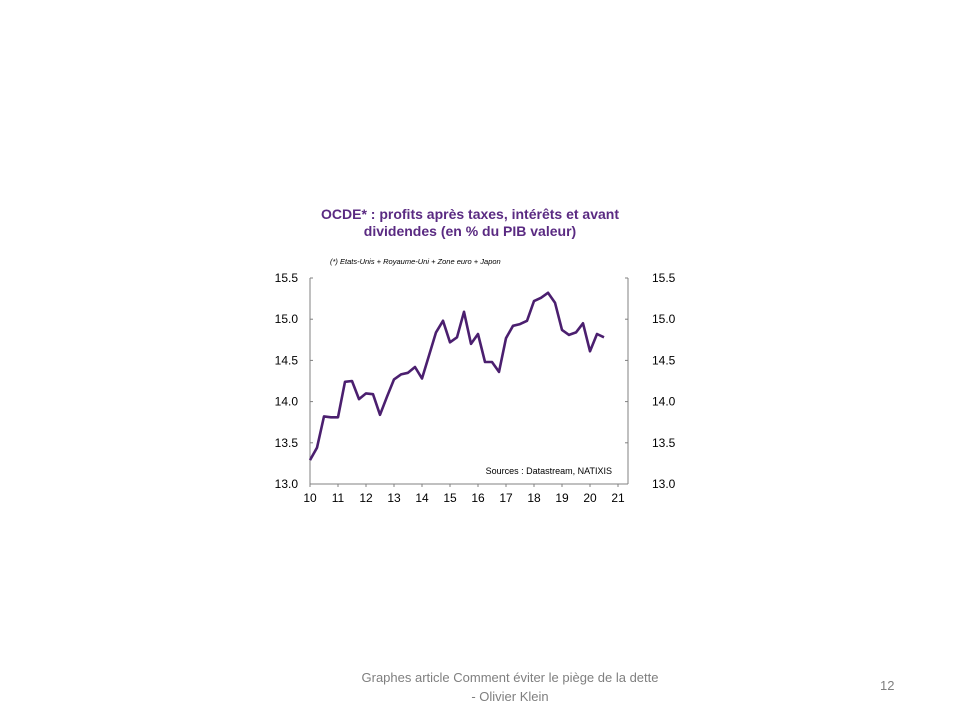 This screenshot has height=720, width=960. Describe the element at coordinates (664, 402) in the screenshot. I see `y-tick-label-right: 14.0` at that location.